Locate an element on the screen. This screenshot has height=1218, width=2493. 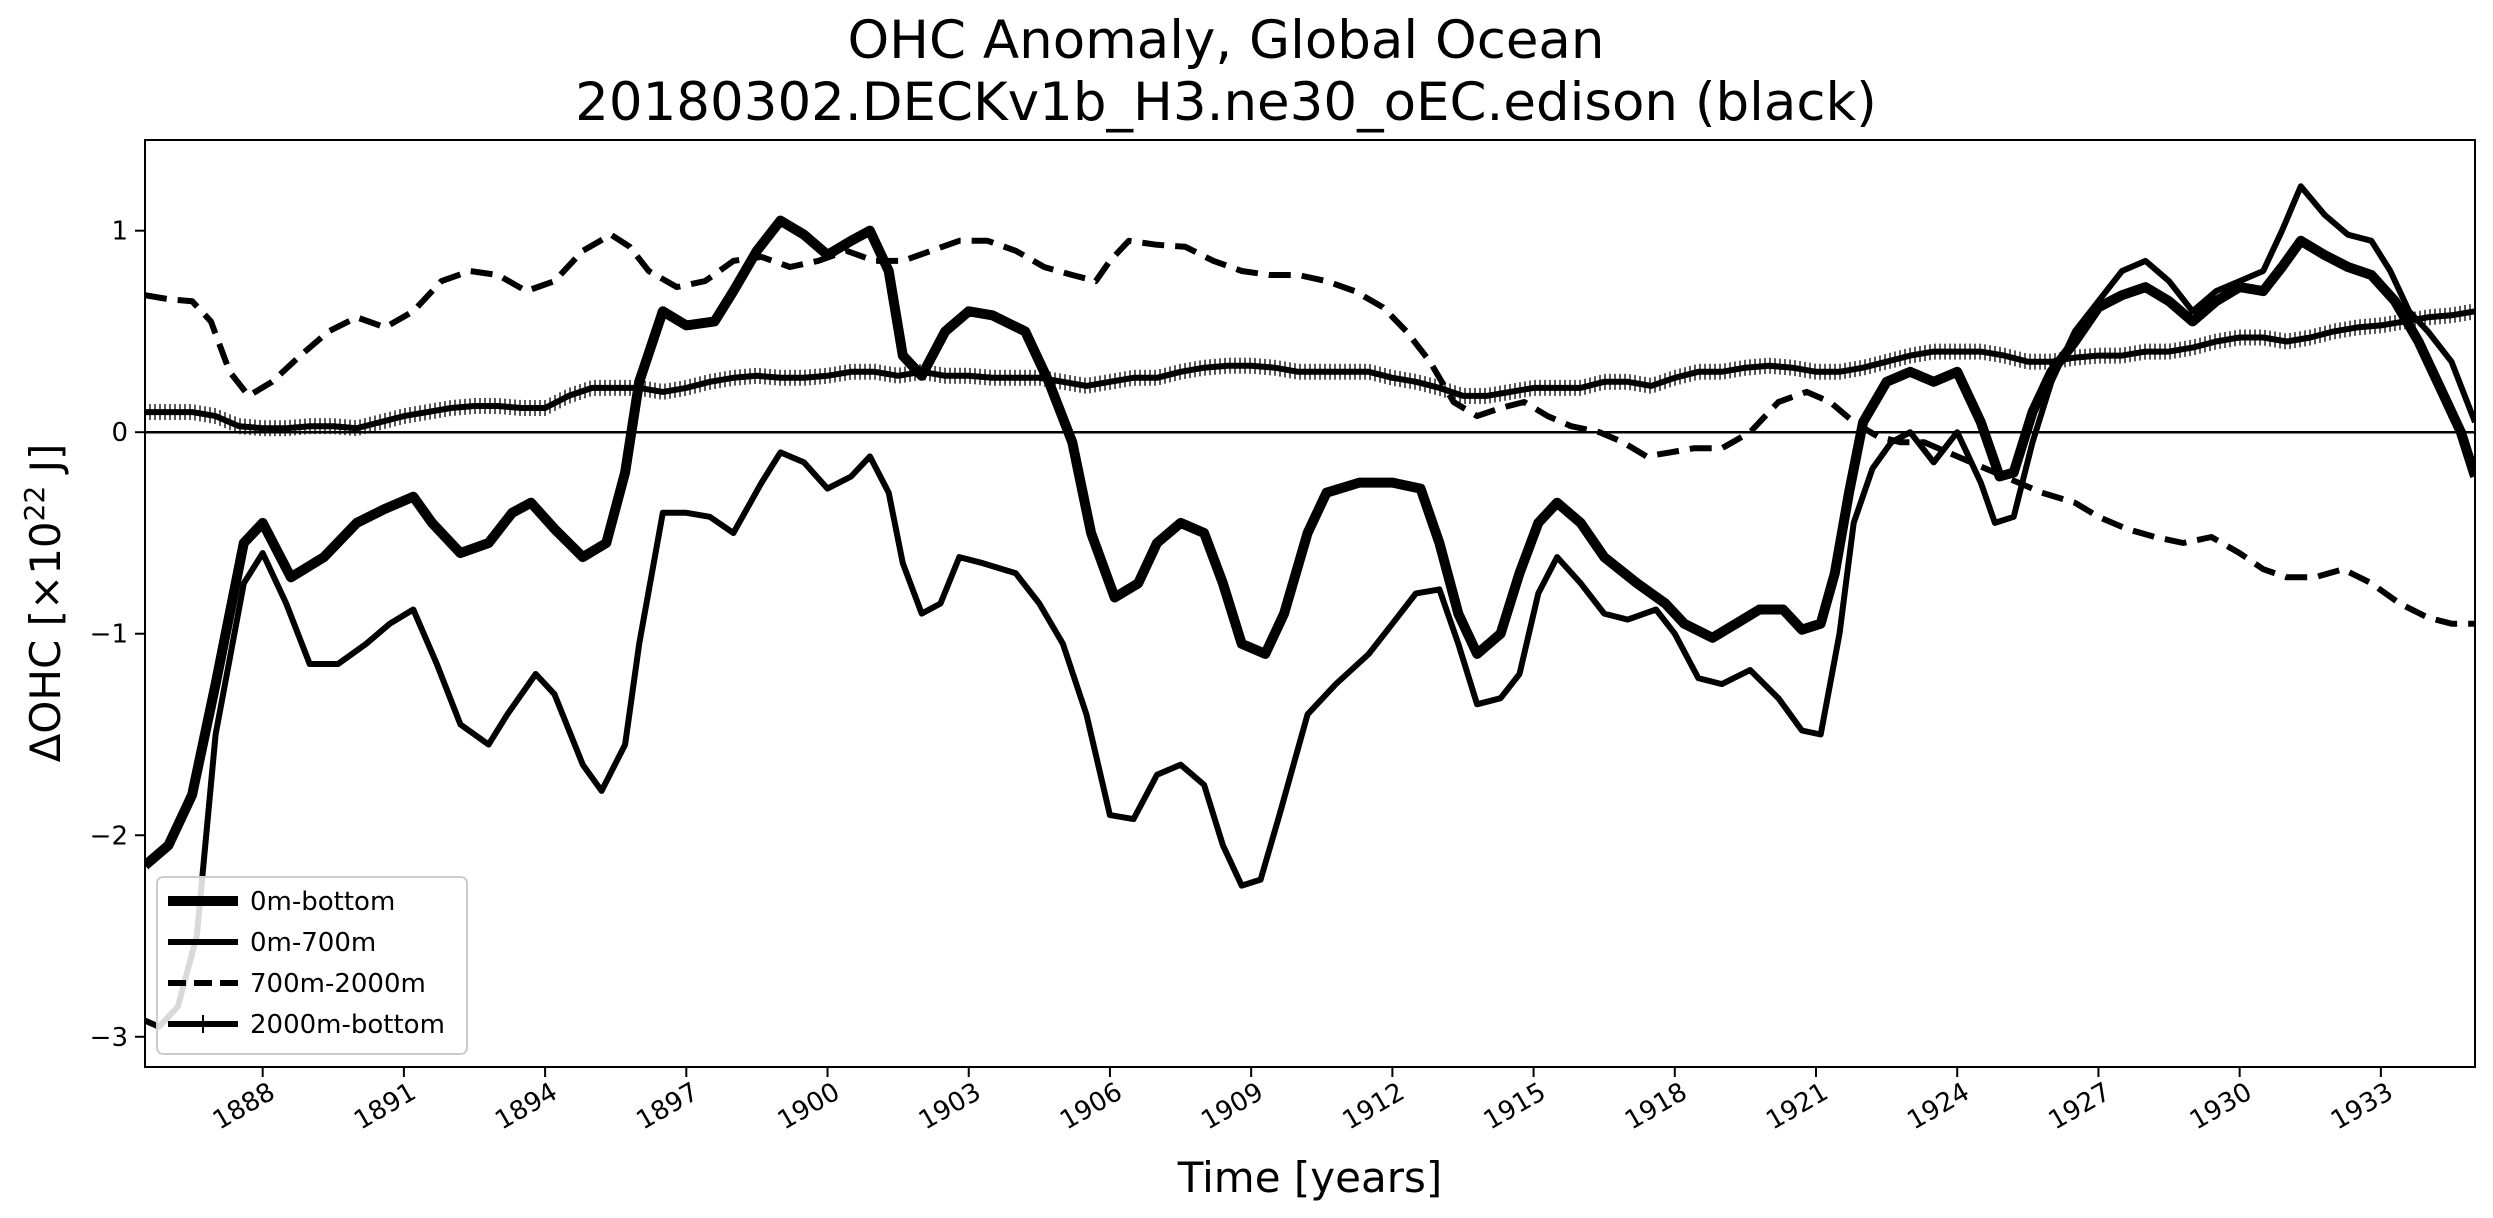
legend-items: 0m-bottom 0m-700m 700m-2000m 2000m-bottom is located at coordinates (306, 963).